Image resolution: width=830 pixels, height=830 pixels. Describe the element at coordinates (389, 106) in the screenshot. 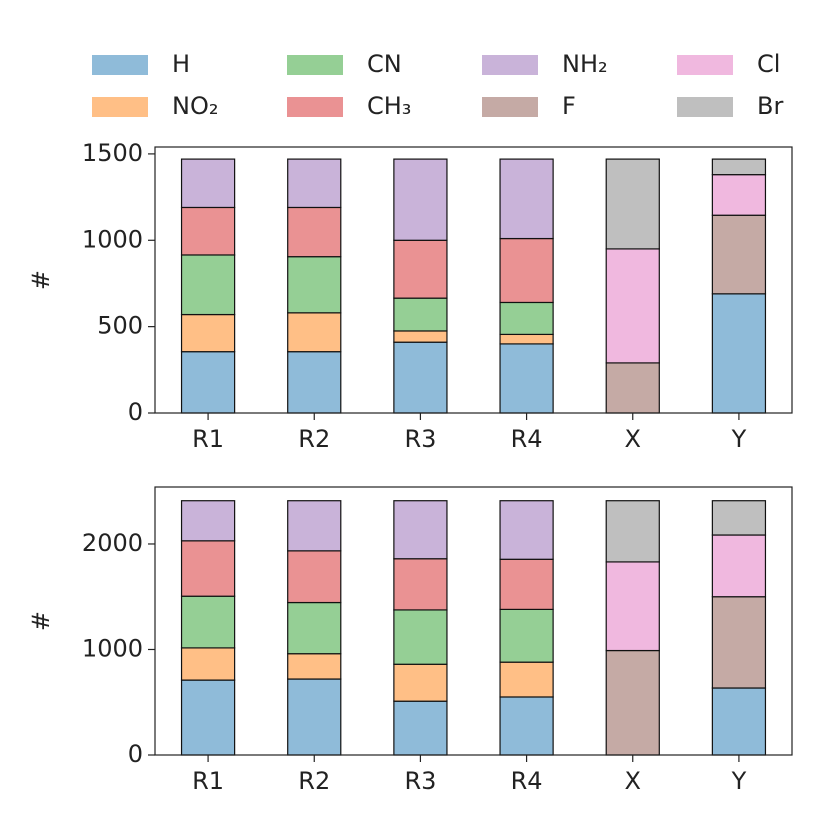

I see `legend-label: CH₃` at that location.